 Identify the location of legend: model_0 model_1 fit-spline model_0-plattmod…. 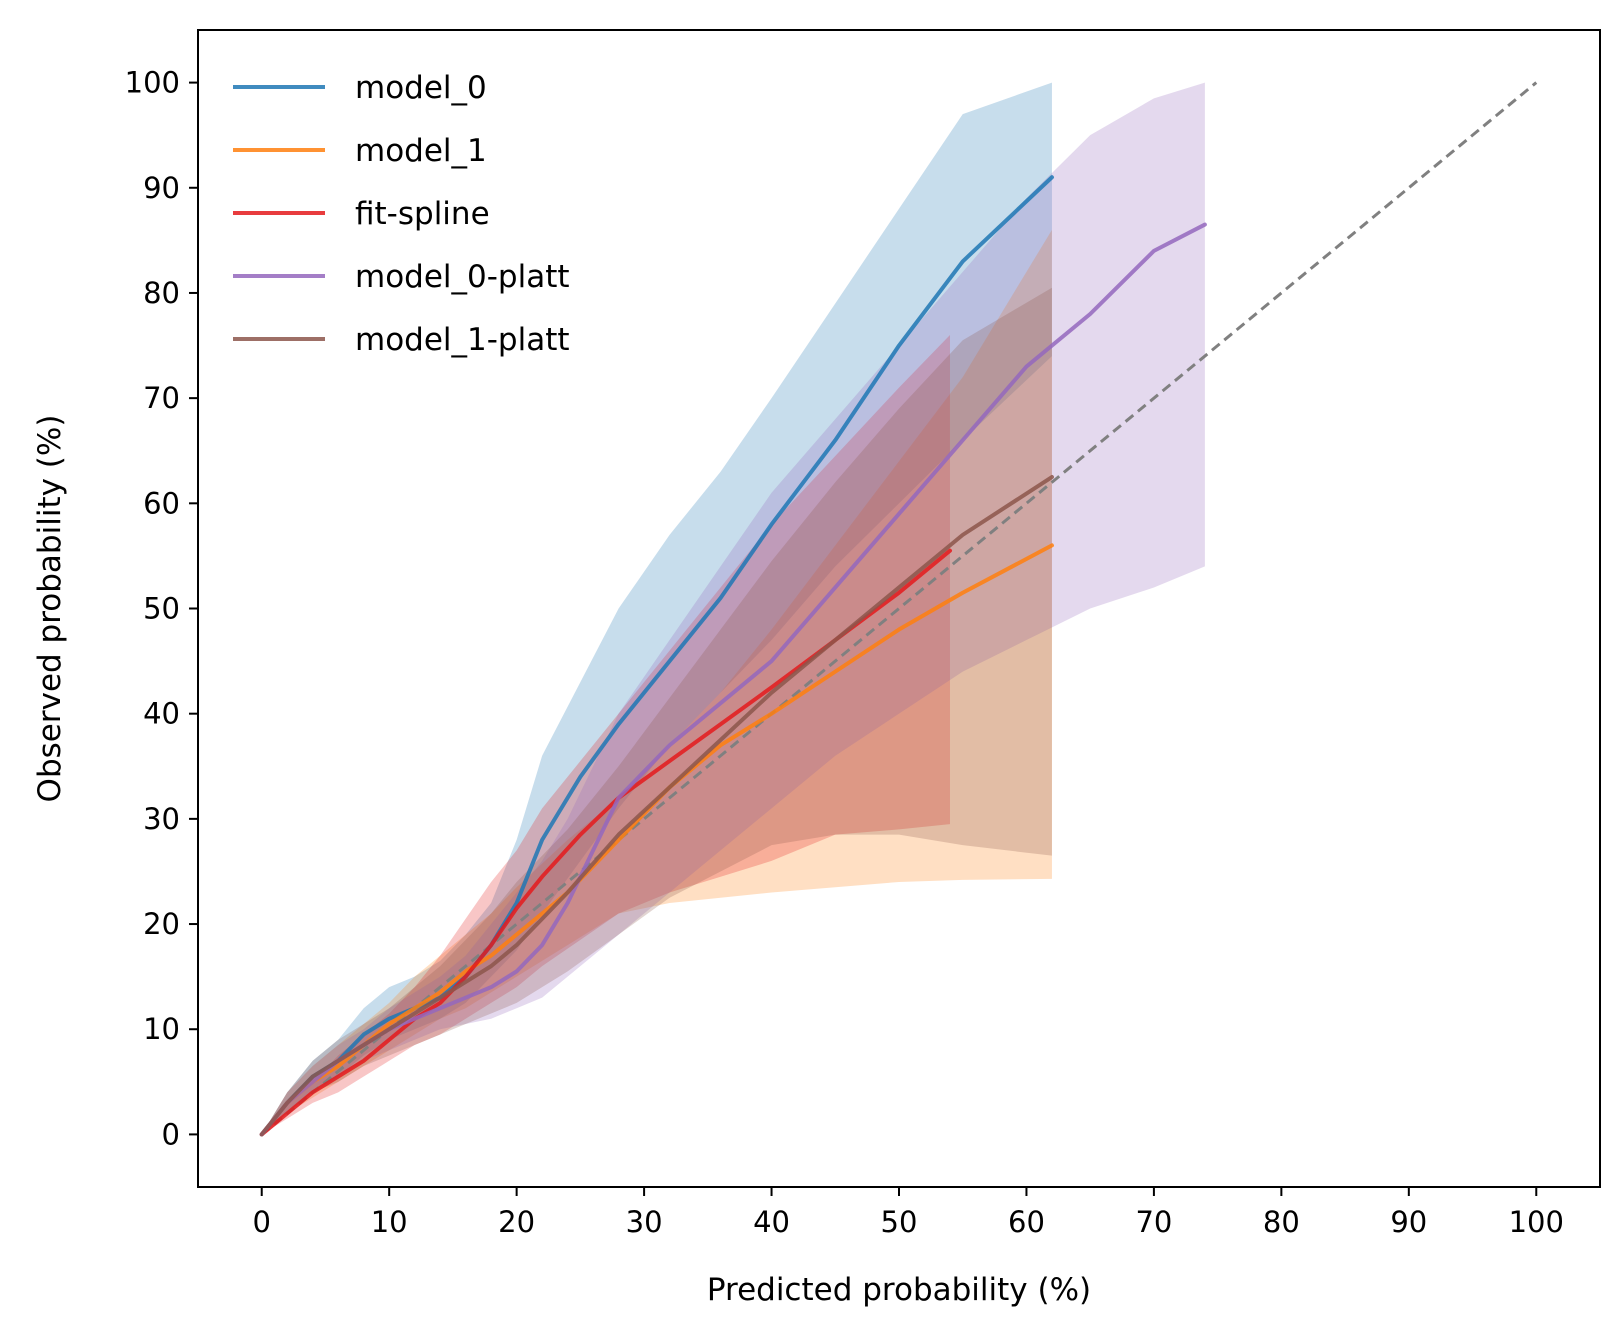
(401, 214).